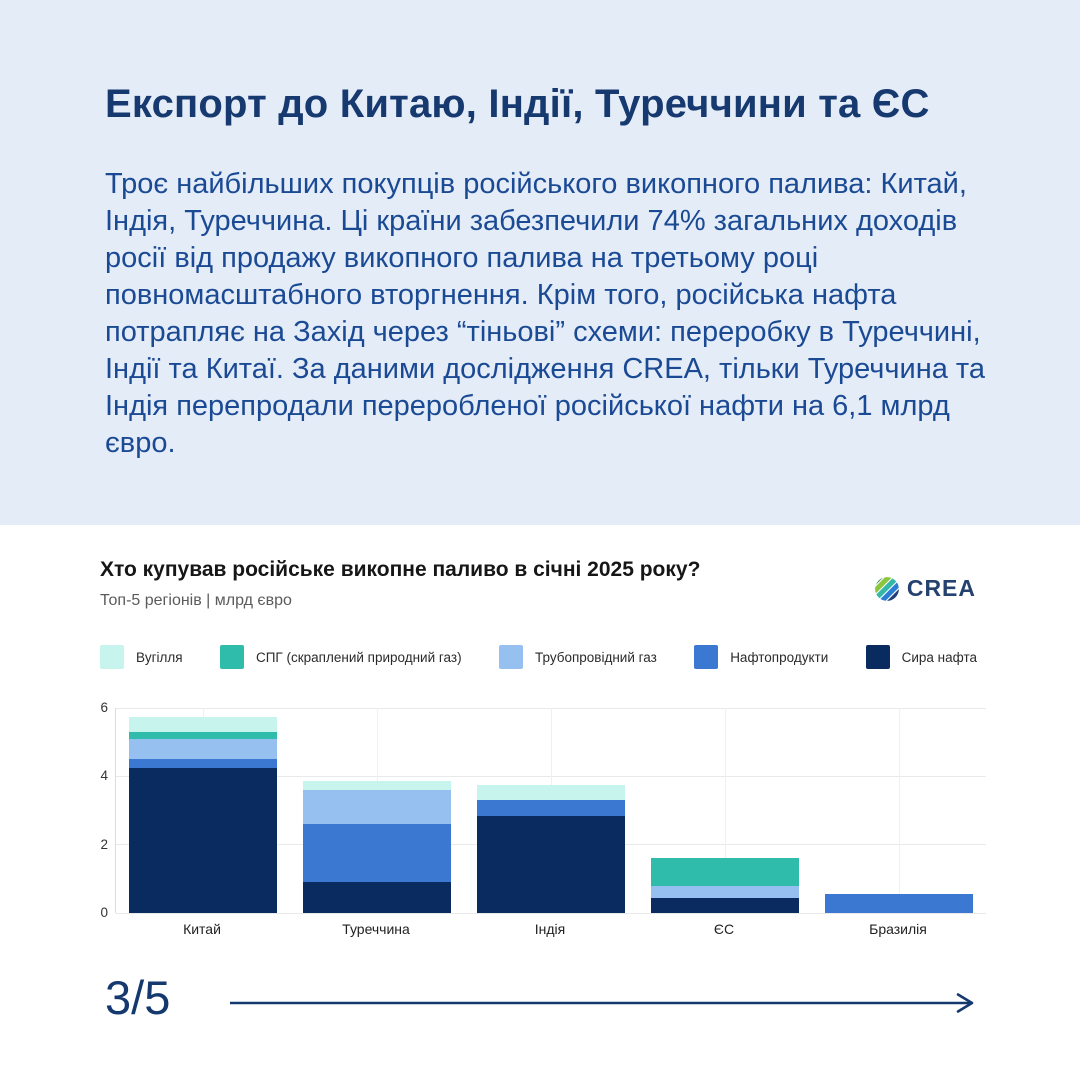  I want to click on legend-label: Трубопровідний газ, so click(595, 657).